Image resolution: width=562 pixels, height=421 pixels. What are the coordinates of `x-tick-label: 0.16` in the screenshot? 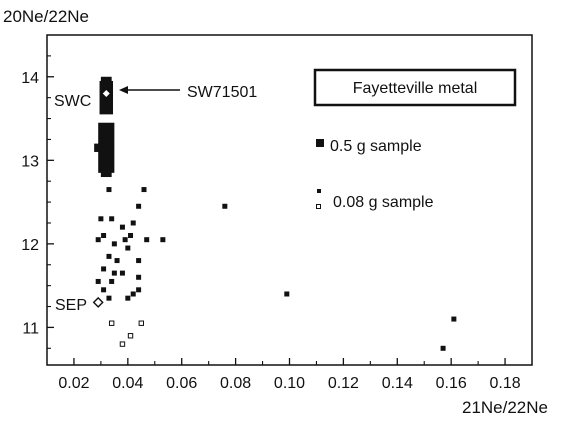 It's located at (451, 383).